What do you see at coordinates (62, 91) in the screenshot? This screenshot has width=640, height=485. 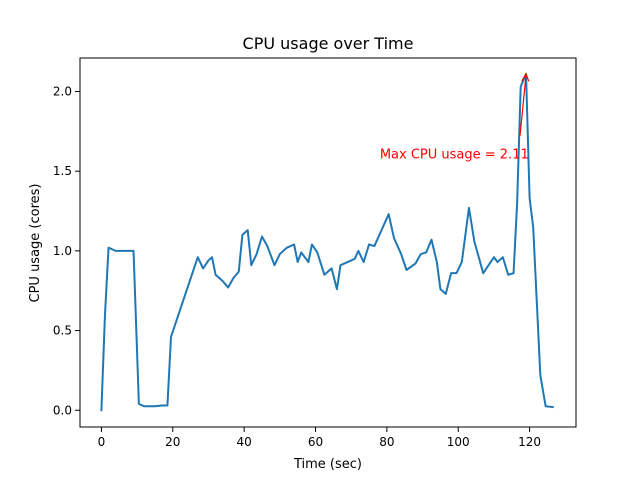 I see `y-tick-label: 2.0` at bounding box center [62, 91].